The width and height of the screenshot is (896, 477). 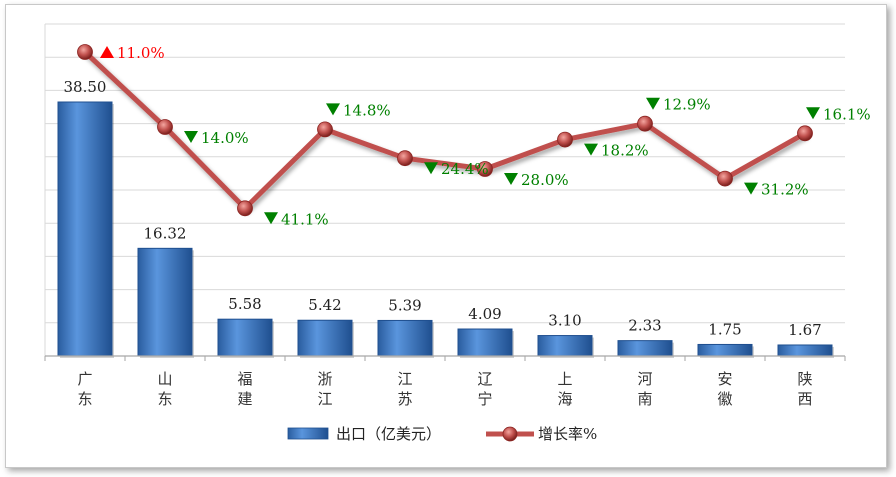 What do you see at coordinates (567, 434) in the screenshot?
I see `legend-line-label: 增长率%` at bounding box center [567, 434].